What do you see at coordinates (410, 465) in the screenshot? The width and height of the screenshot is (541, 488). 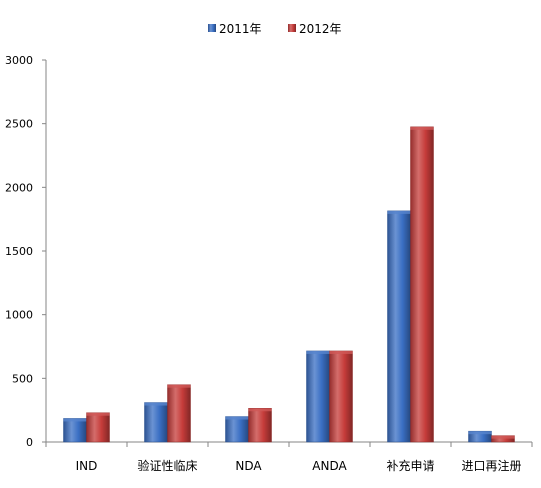 I see `x-tick-label: 补充申请` at bounding box center [410, 465].